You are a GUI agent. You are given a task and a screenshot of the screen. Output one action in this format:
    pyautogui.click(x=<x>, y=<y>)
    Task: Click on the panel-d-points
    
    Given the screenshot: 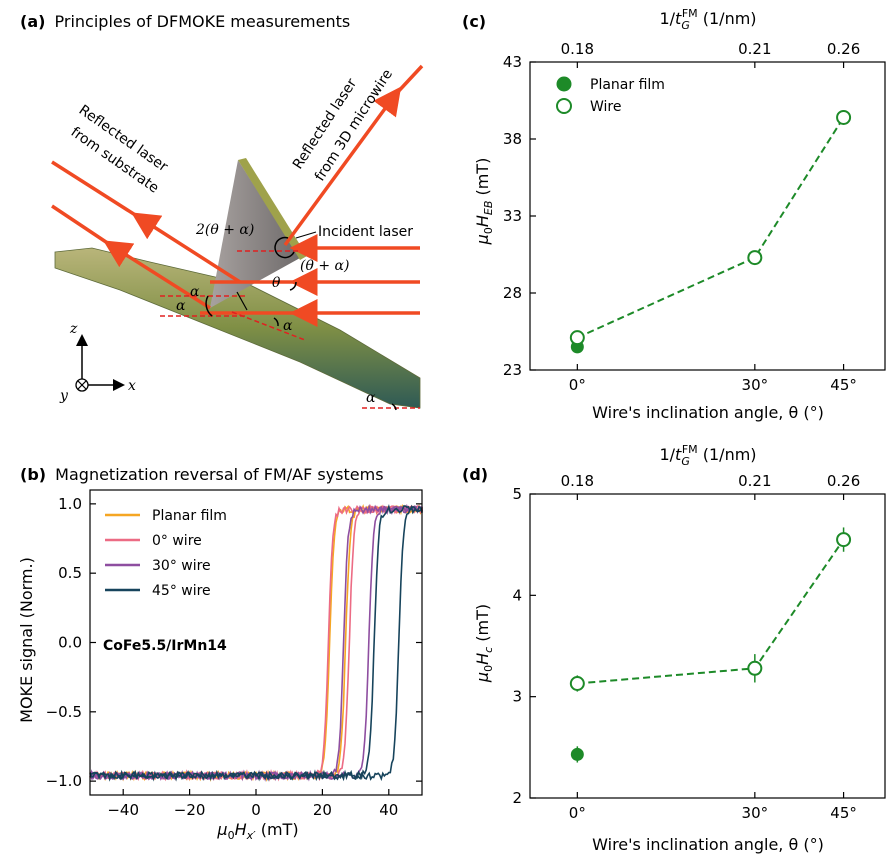 What is the action you would take?
    pyautogui.click(x=710, y=645)
    